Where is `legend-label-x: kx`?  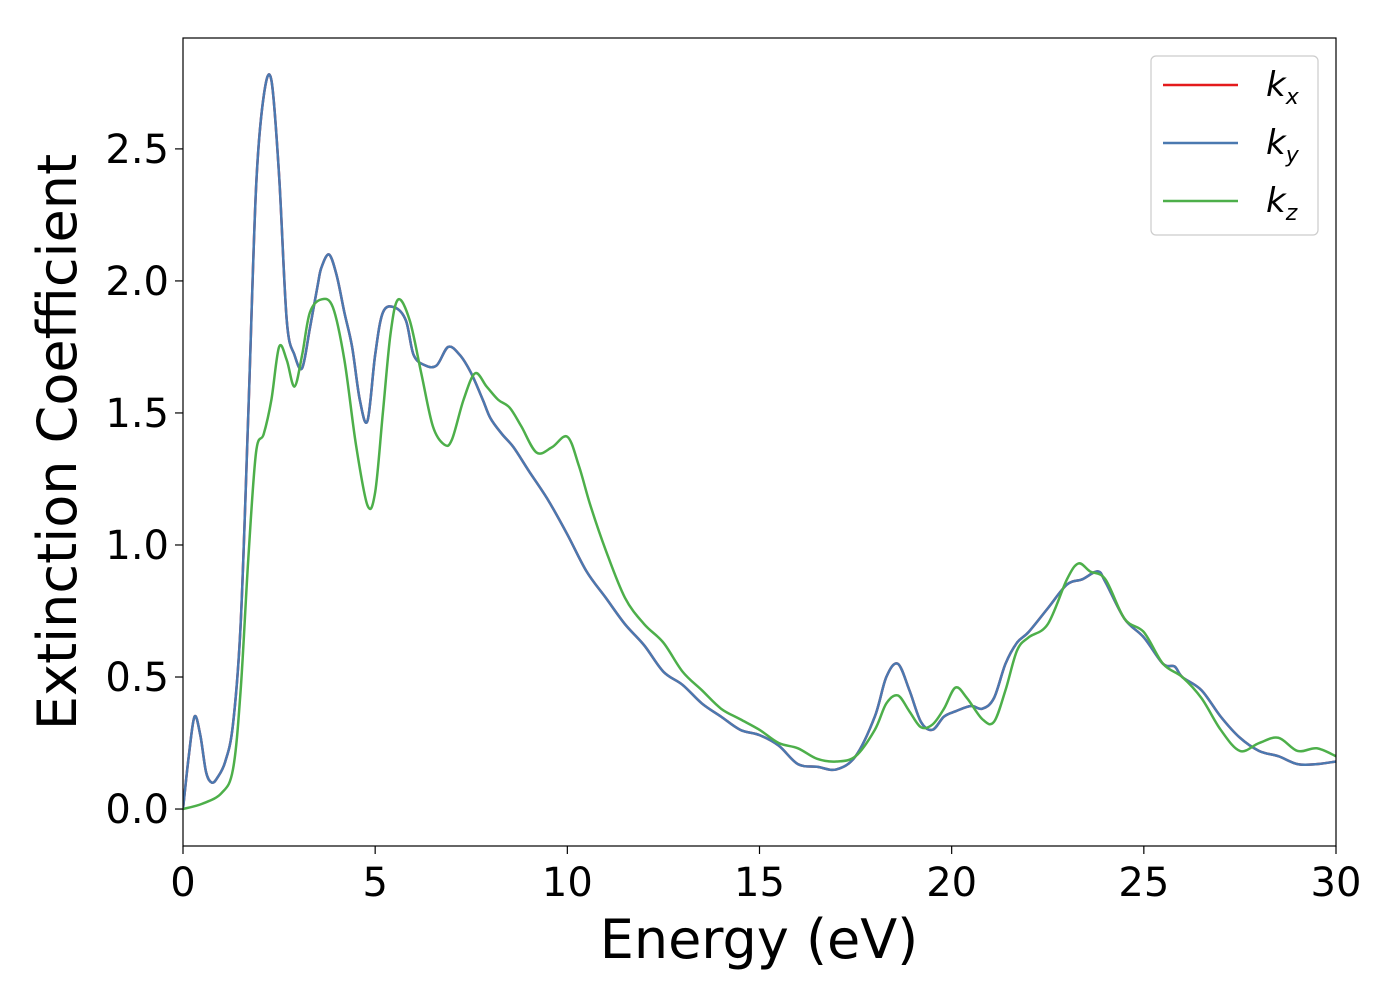
legend-label-x: kx is located at coordinates (1283, 87).